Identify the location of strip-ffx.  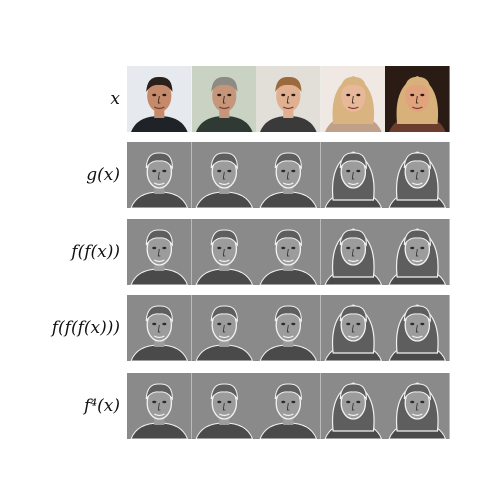
(288, 252).